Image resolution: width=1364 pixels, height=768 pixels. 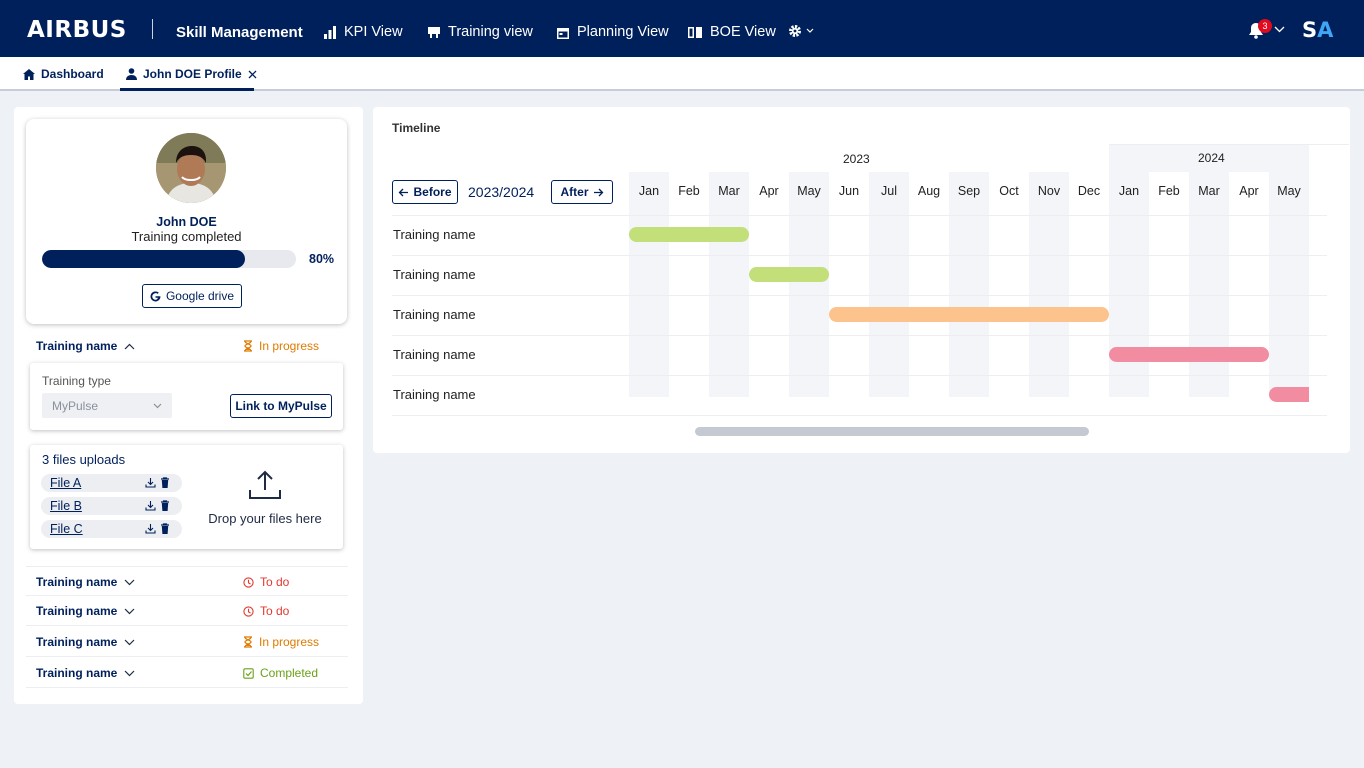 I want to click on user-avatar-initials: SA, so click(x=1317, y=30).